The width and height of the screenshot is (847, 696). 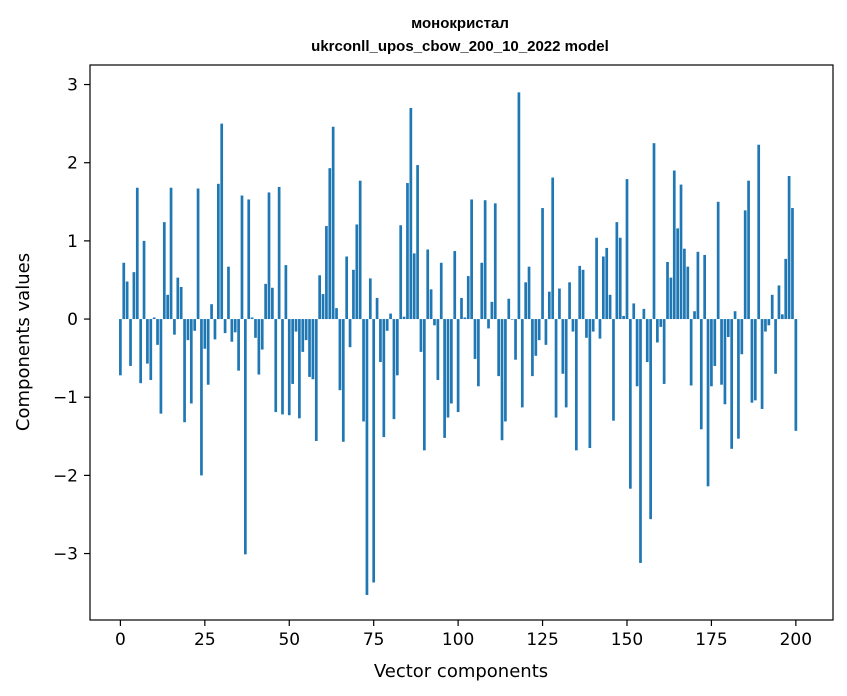 What do you see at coordinates (72, 242) in the screenshot?
I see `y-tick-label-1: 1` at bounding box center [72, 242].